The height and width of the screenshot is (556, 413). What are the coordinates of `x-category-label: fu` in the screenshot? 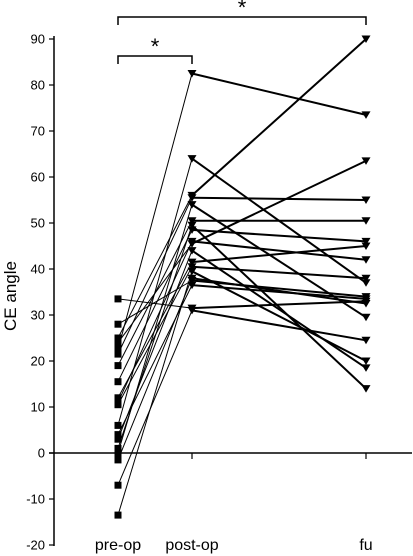 It's located at (365, 545).